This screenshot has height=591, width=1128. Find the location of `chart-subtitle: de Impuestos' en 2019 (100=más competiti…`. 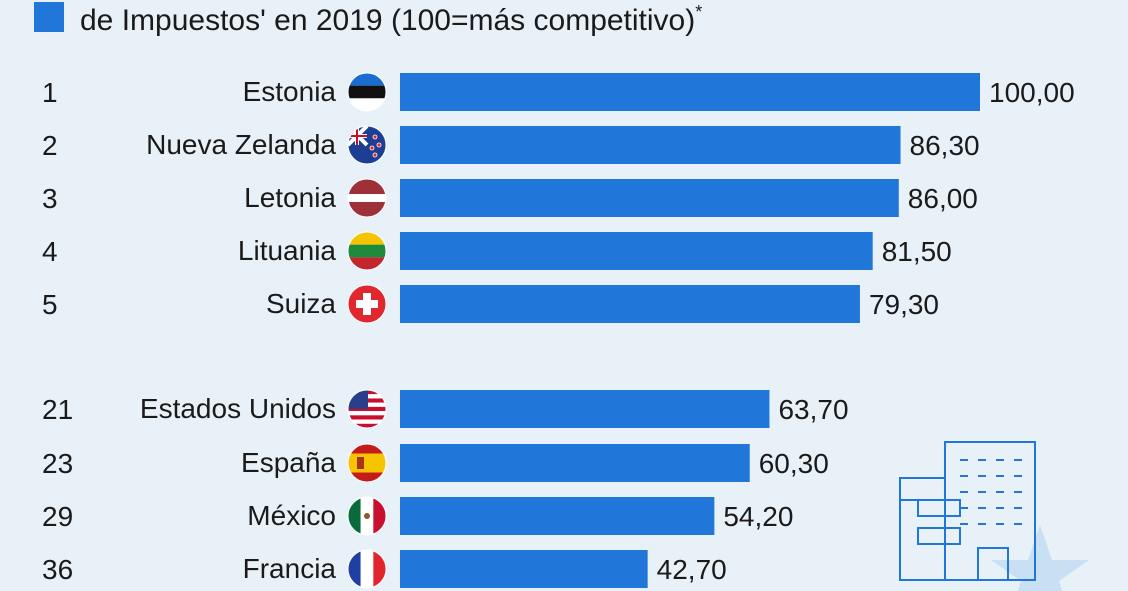

chart-subtitle: de Impuestos' en 2019 (100=más competiti… is located at coordinates (391, 19).